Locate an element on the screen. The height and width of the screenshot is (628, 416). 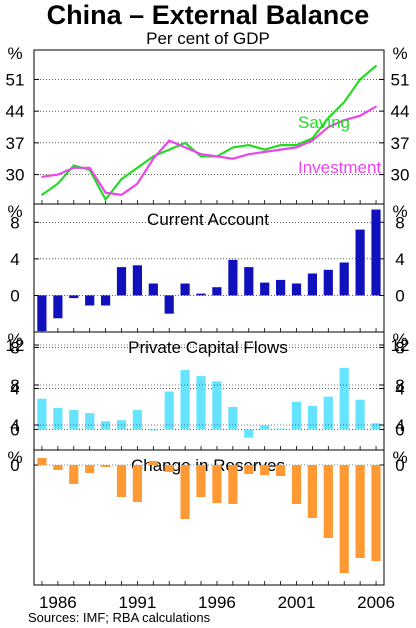
y-tick-label-right: 4 is located at coordinates (399, 259).